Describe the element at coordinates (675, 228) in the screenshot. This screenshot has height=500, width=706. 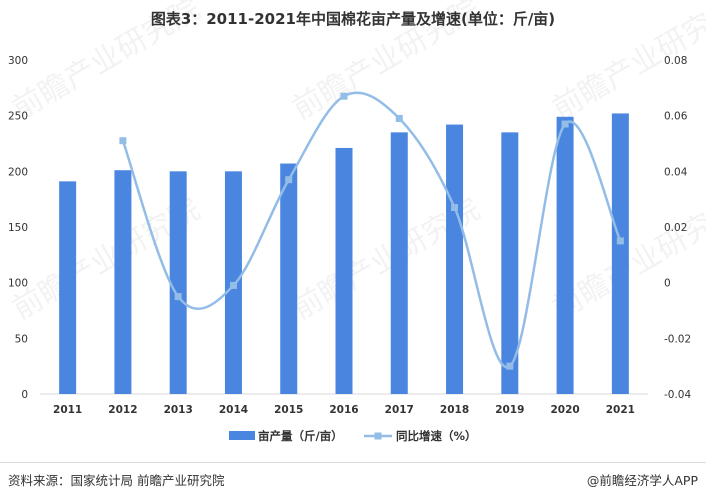
I see `y-right-tick-label: 0.02` at that location.